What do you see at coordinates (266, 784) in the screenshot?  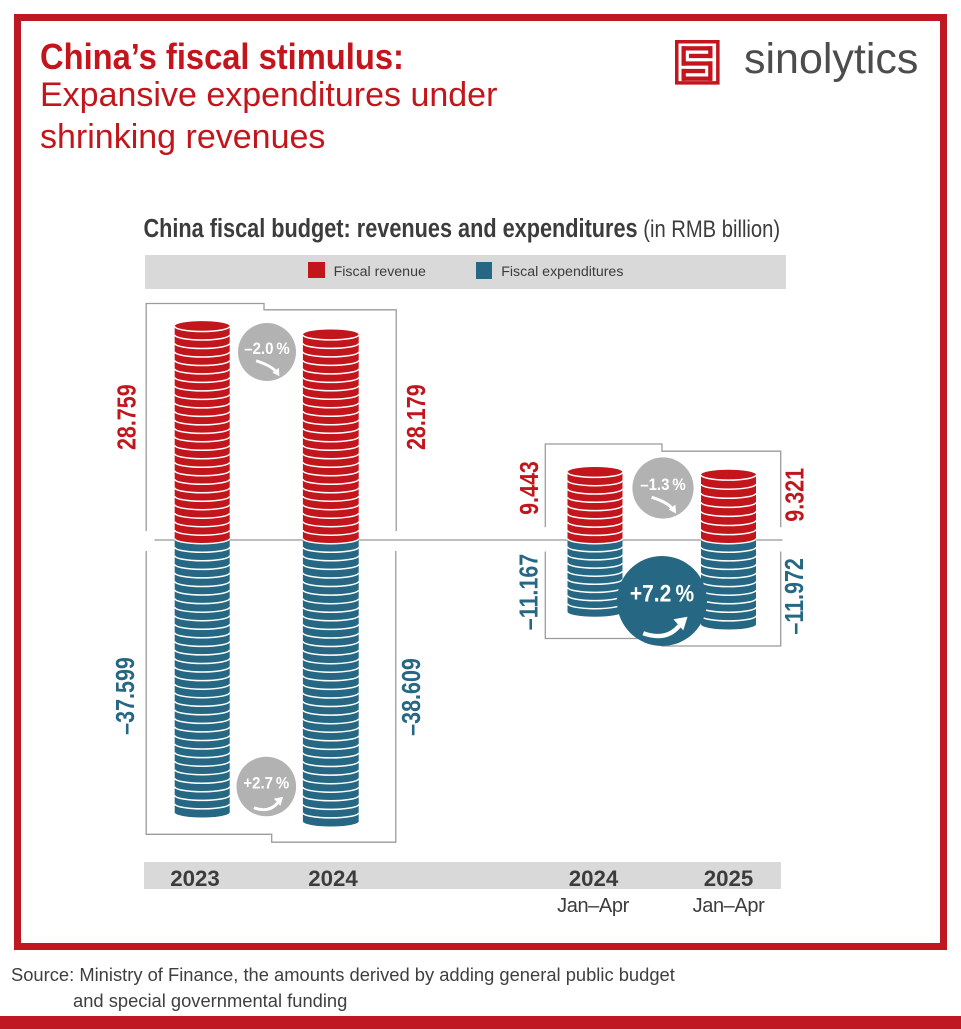 I see `svg-text: +2.7 %` at bounding box center [266, 784].